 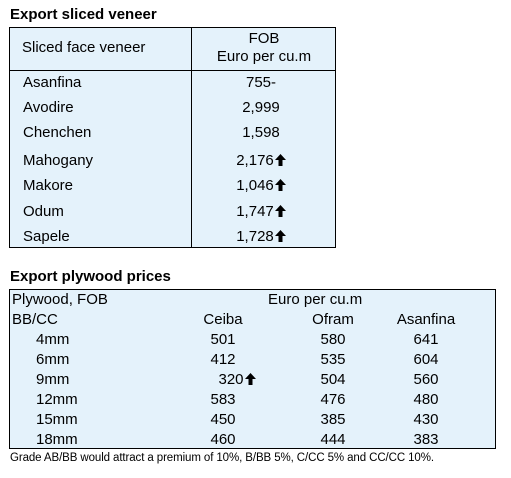 I want to click on plywood-price: 430, so click(x=426, y=419).